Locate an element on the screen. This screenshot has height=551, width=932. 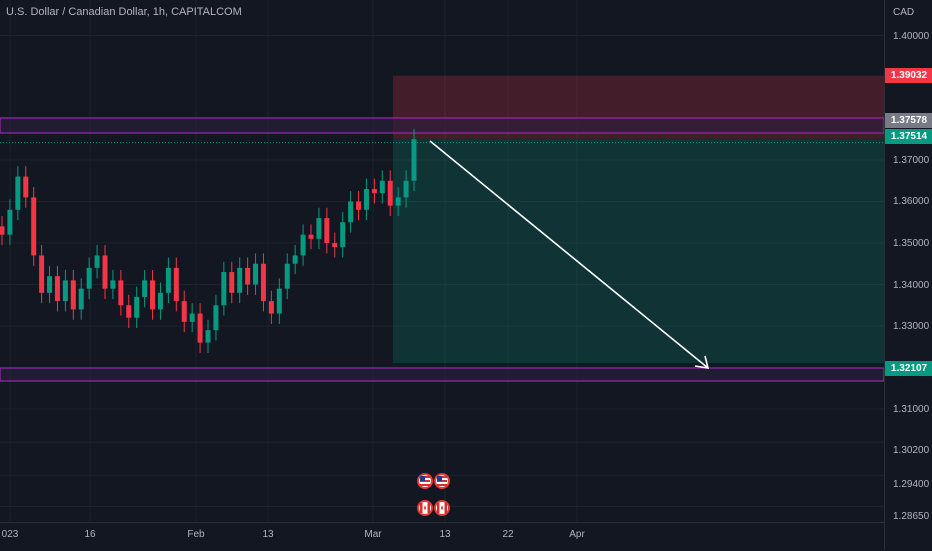
price-tick: 1.28650 is located at coordinates (911, 516).